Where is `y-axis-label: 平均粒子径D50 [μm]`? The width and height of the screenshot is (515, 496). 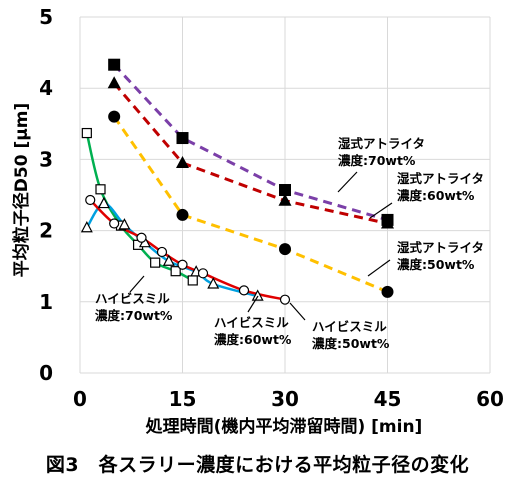
y-axis-label: 平均粒子径D50 [μm] is located at coordinates (21, 190).